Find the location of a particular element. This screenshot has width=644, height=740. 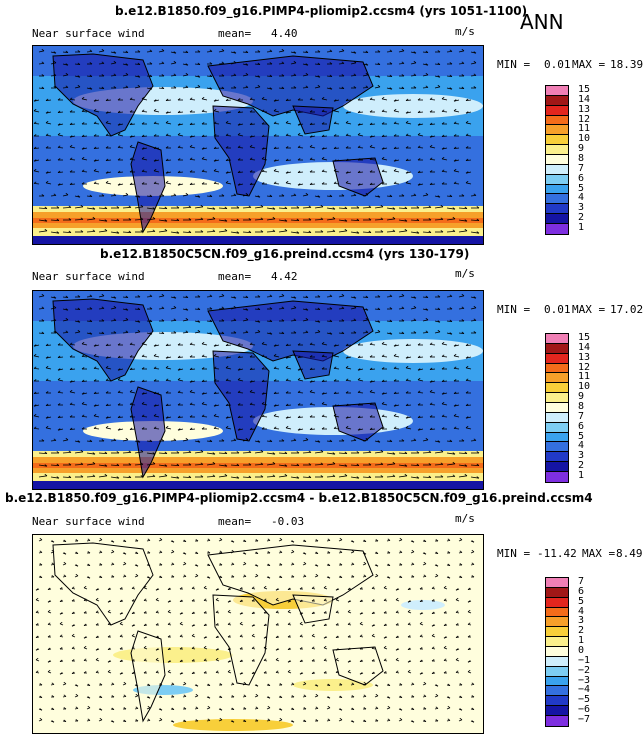

panel-2-mean-label: mean= is located at coordinates (235, 276).